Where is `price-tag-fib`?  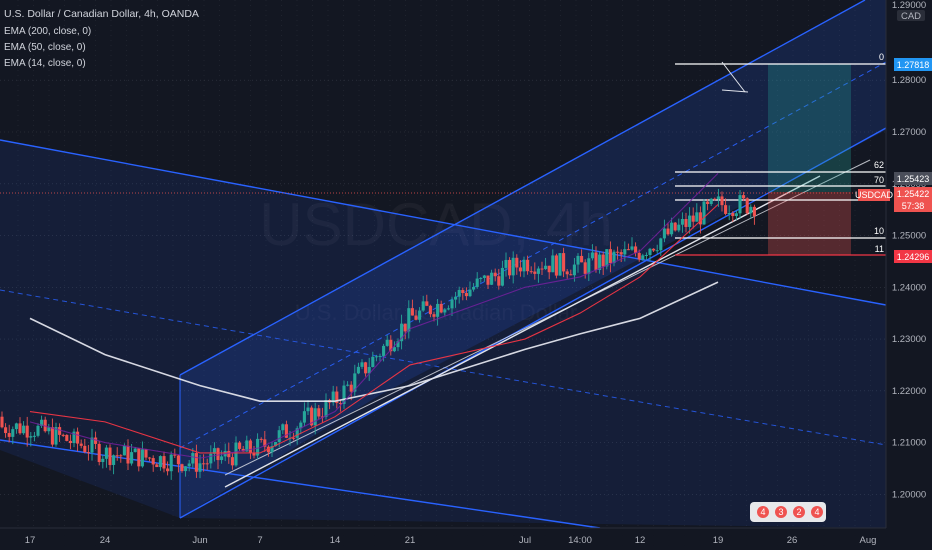
price-tag-fib is located at coordinates (913, 178).